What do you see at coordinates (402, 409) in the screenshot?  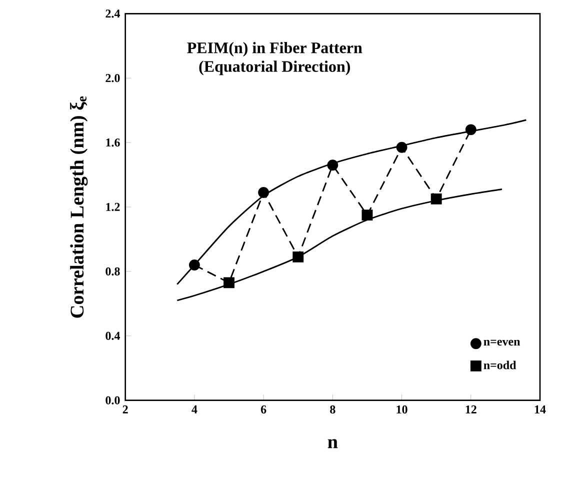 I see `x-tick-label: 10` at bounding box center [402, 409].